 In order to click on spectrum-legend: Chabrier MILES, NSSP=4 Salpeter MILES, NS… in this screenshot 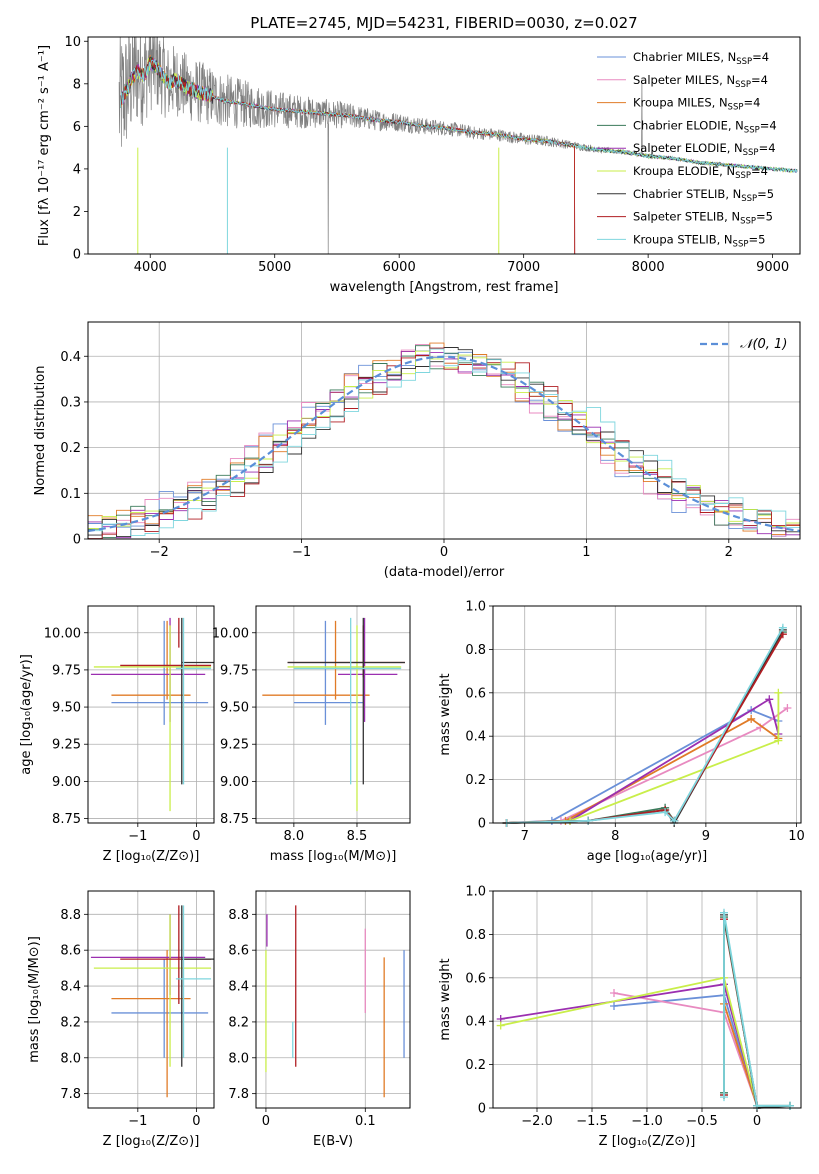, I will do `click(687, 149)`.